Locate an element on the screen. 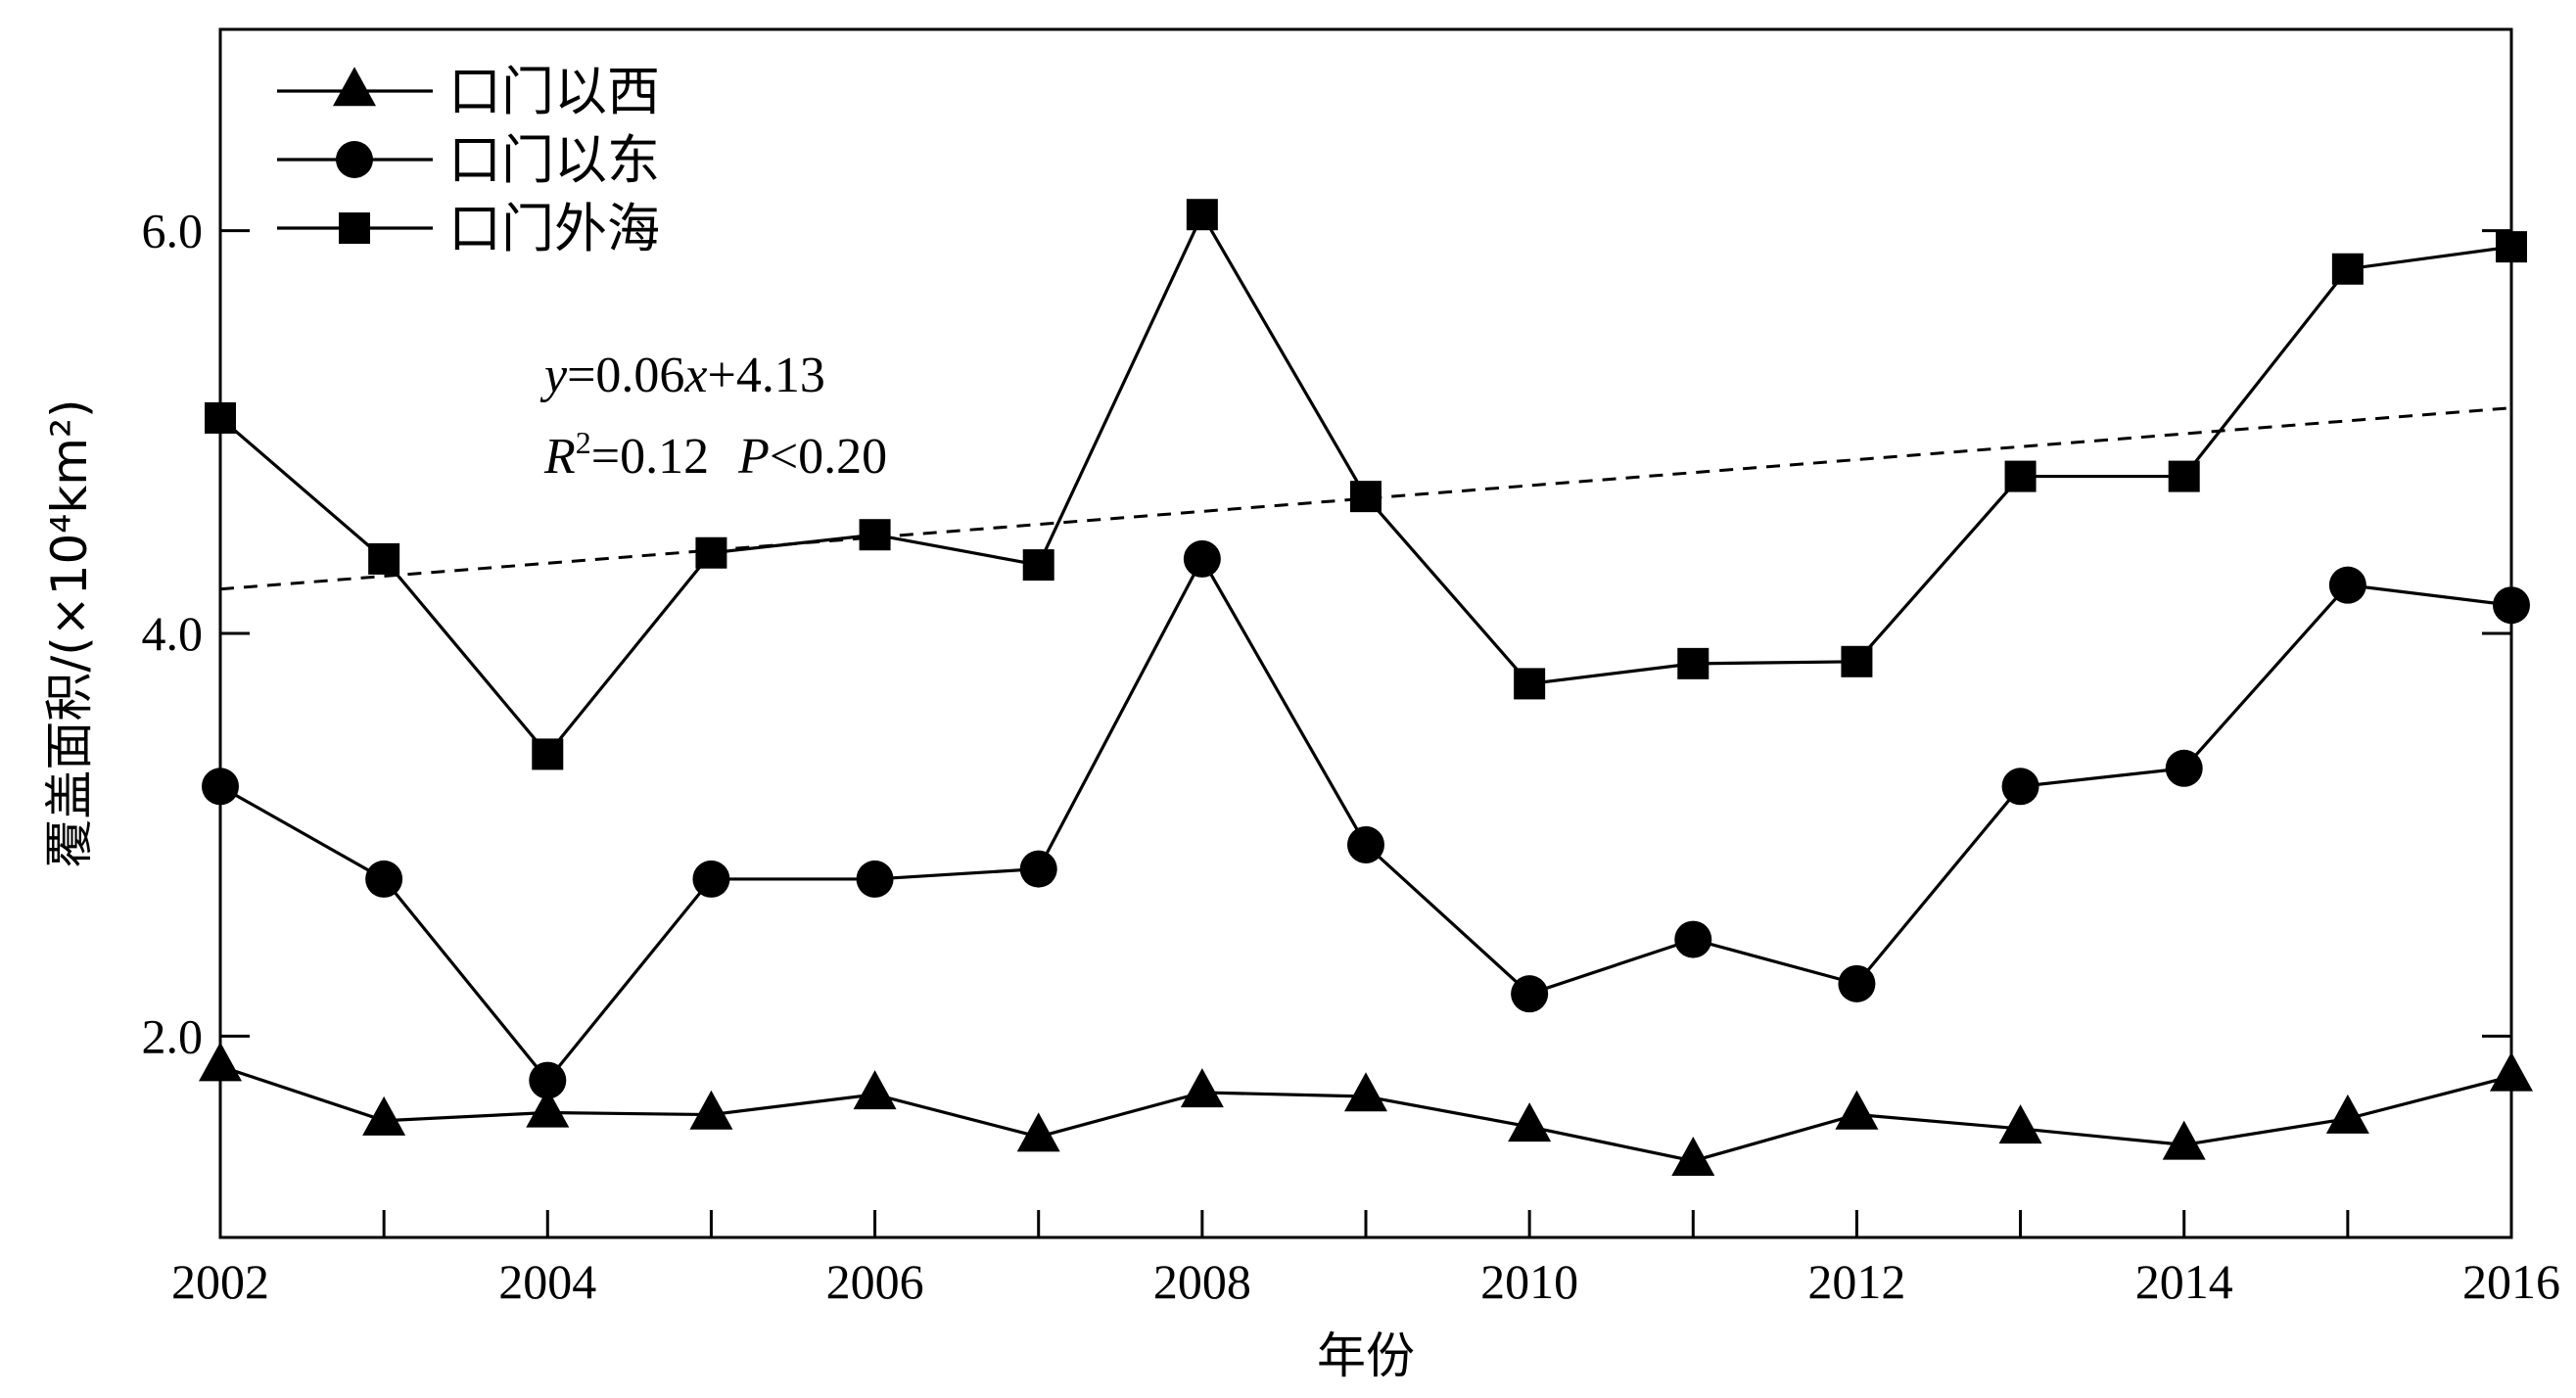  y-axis-label-group: 覆盖面积/(×10⁴km²) is located at coordinates (69, 632).